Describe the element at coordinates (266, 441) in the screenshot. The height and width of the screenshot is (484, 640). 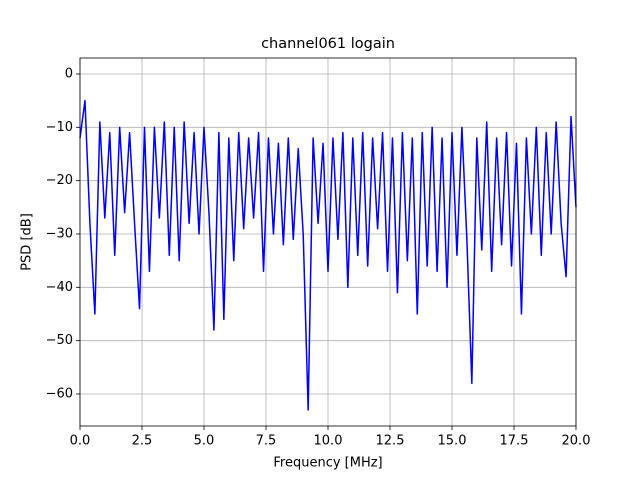
I see `x-tick-label: 7.5` at that location.